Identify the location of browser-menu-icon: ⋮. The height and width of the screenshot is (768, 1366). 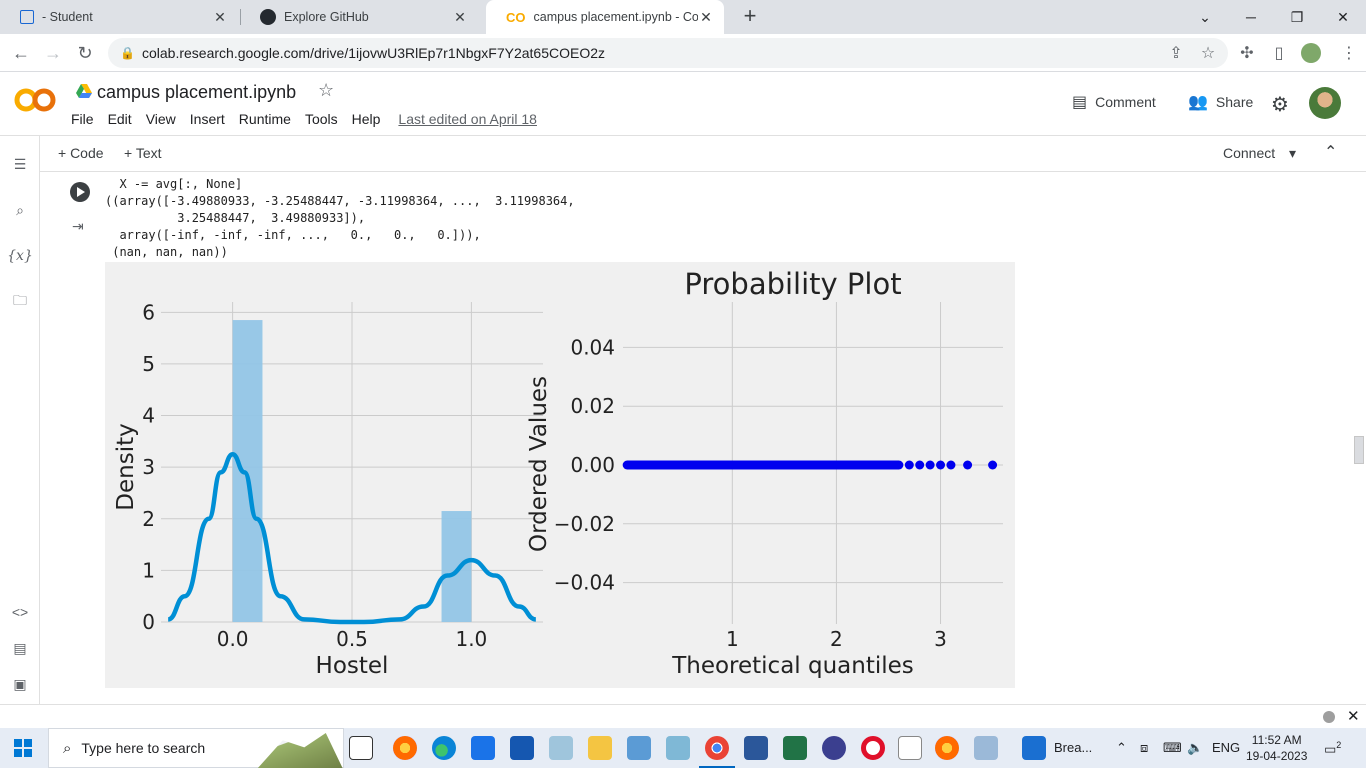
(1349, 53).